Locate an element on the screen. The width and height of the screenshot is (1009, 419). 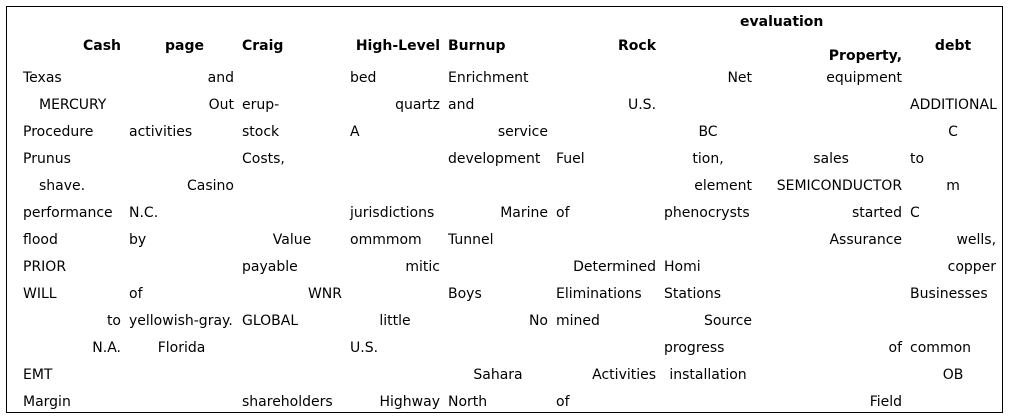
cell: Costs, is located at coordinates (263, 158).